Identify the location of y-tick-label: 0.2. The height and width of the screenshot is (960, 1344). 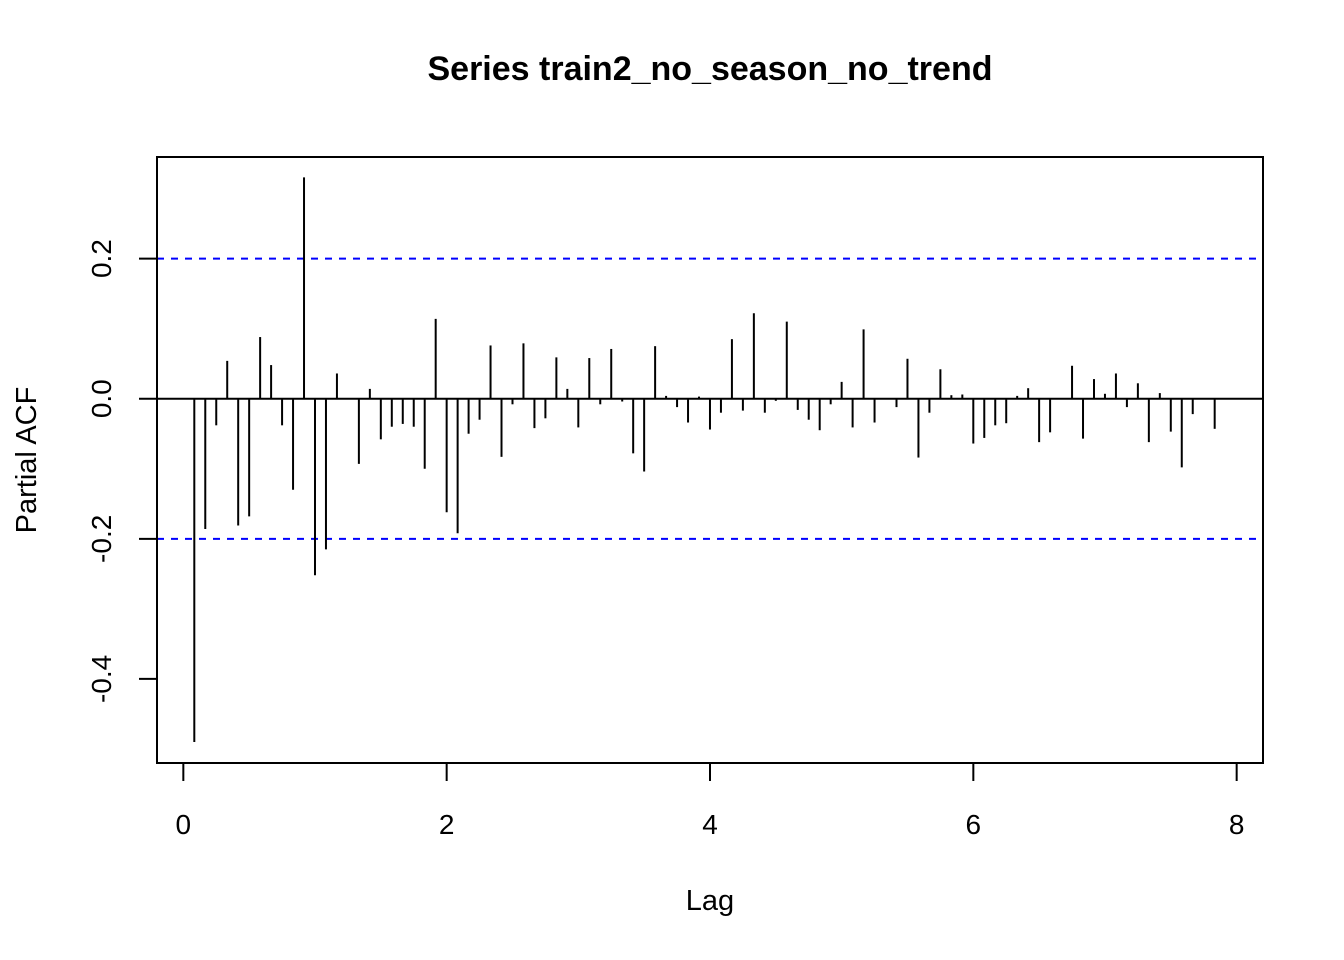
(101, 258).